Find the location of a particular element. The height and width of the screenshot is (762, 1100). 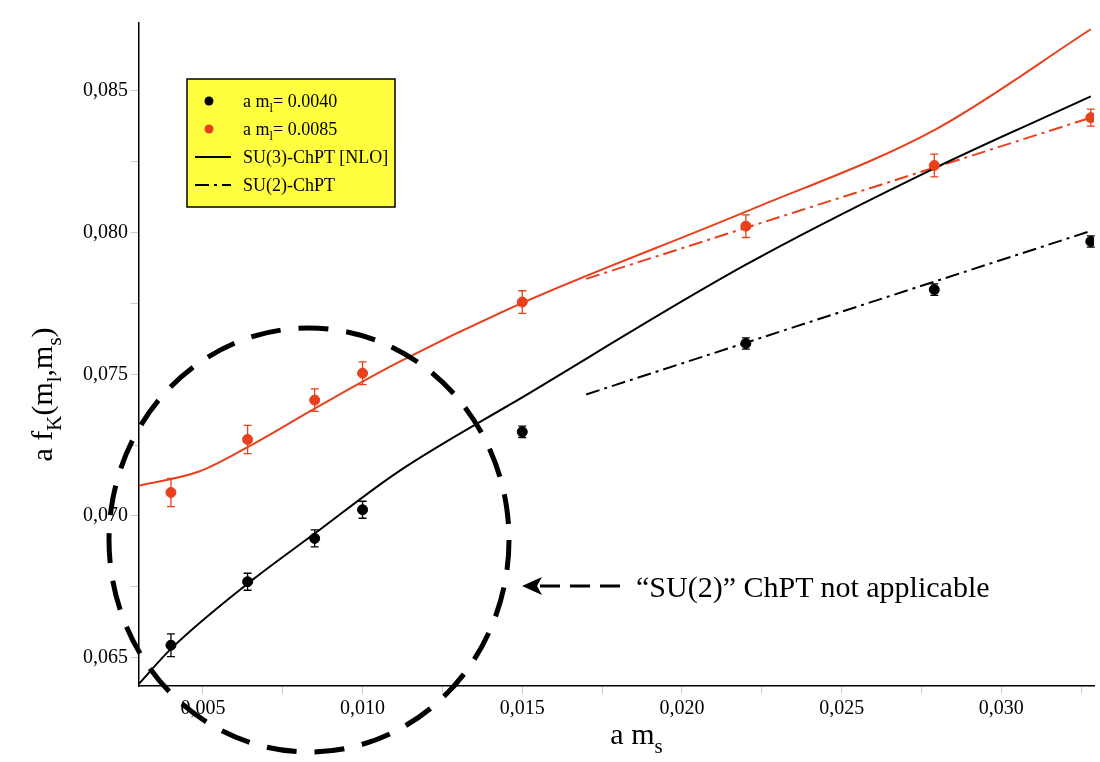

y-tick-label: 0,085 is located at coordinates (105, 89).